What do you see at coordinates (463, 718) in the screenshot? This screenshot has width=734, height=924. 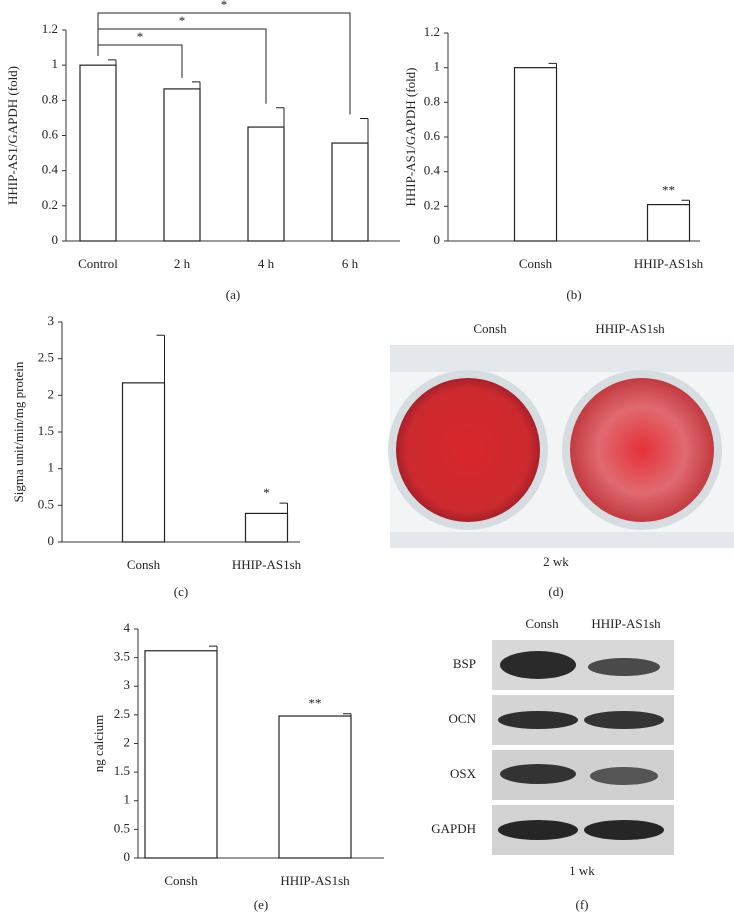 I see `blot-row-label: OCN` at bounding box center [463, 718].